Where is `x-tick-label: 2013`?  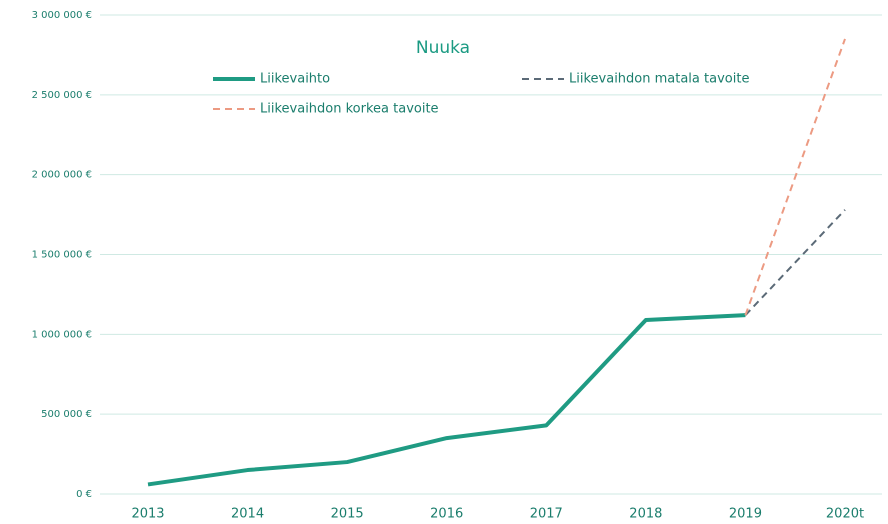 x-tick-label: 2013 is located at coordinates (147, 514).